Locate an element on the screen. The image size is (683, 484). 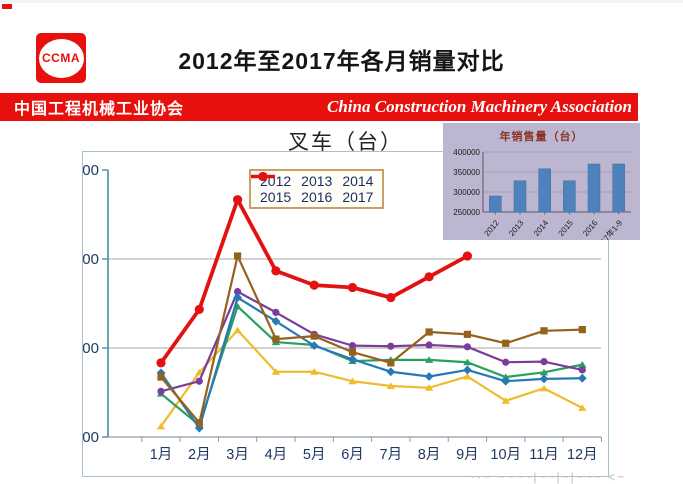
svg-text: 11月 is located at coordinates (544, 455).